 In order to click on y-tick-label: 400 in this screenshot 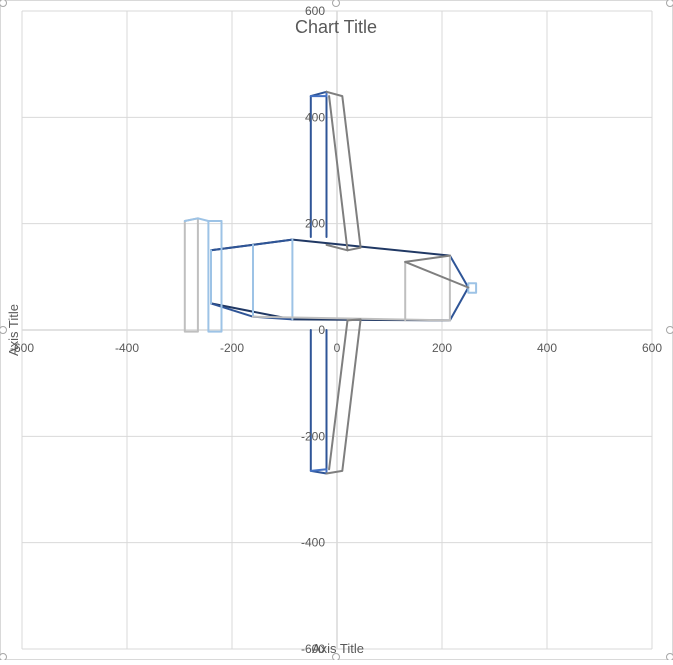, I will do `click(315, 117)`.